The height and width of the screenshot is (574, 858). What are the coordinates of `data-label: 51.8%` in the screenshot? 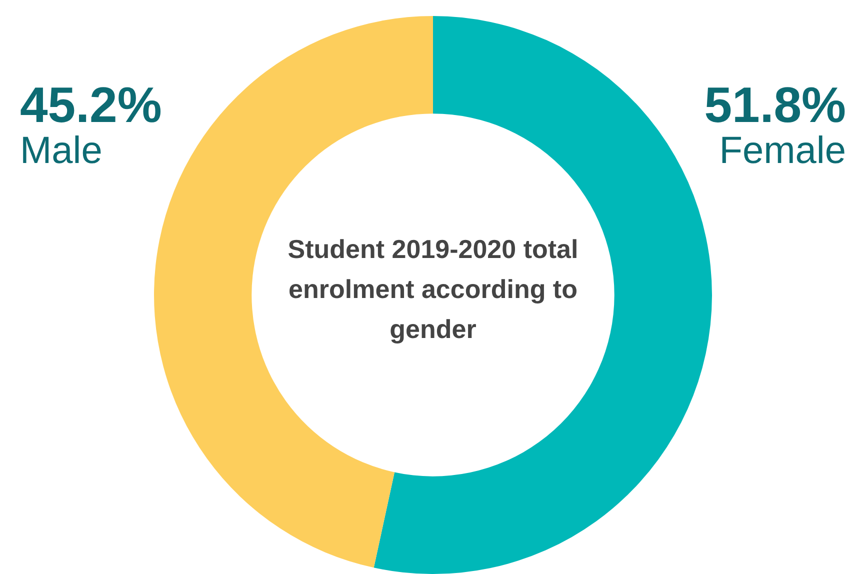 It's located at (775, 105).